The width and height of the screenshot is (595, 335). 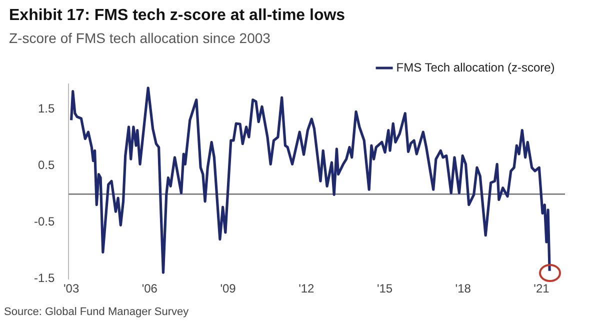 I want to click on x-tick-label: '18, so click(x=463, y=288).